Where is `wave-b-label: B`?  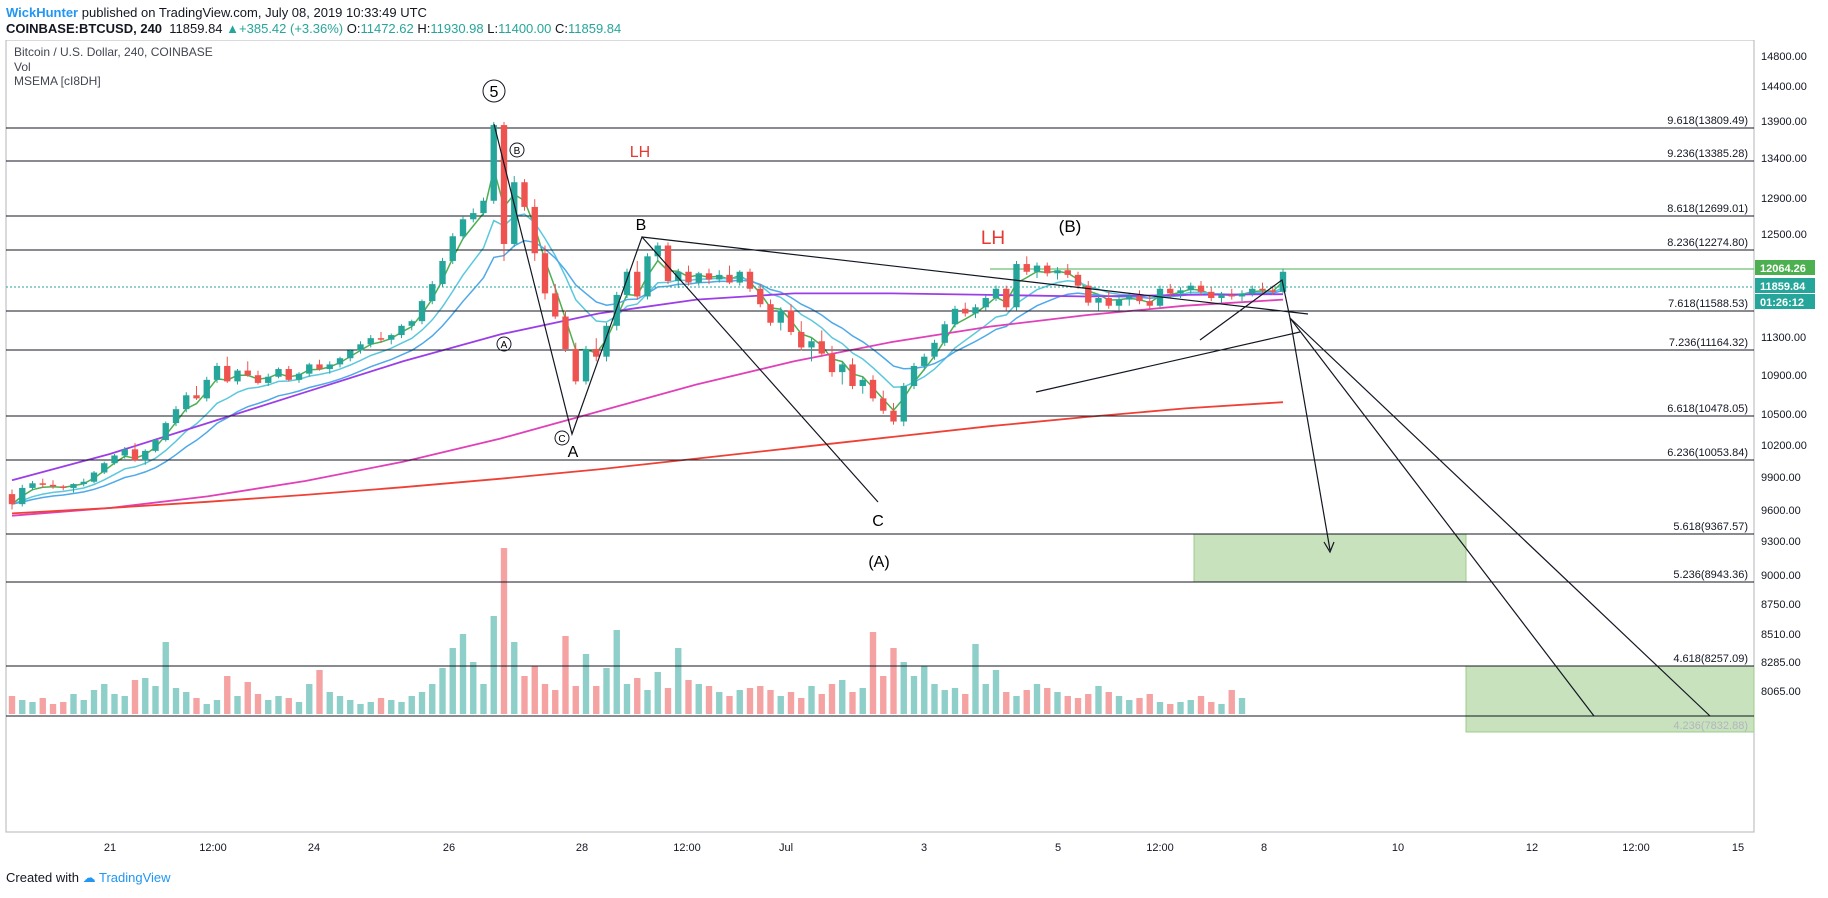 wave-b-label: B is located at coordinates (641, 225).